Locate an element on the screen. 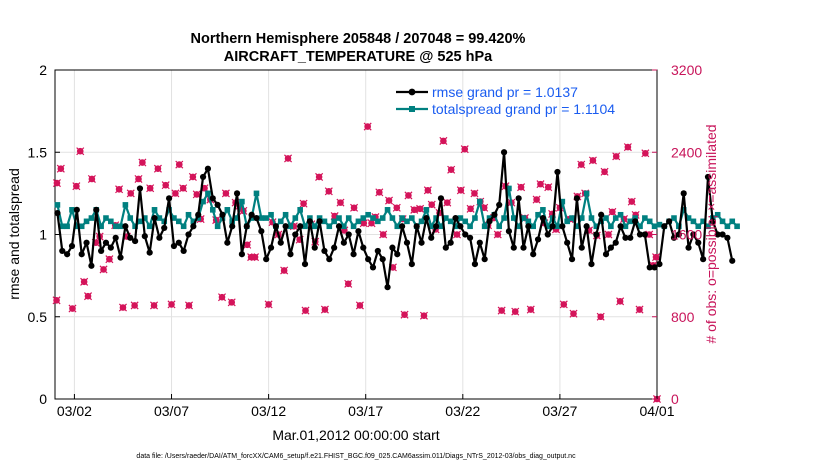 Image resolution: width=830 pixels, height=475 pixels. y-left-tick-label: 0.5 is located at coordinates (38, 317).